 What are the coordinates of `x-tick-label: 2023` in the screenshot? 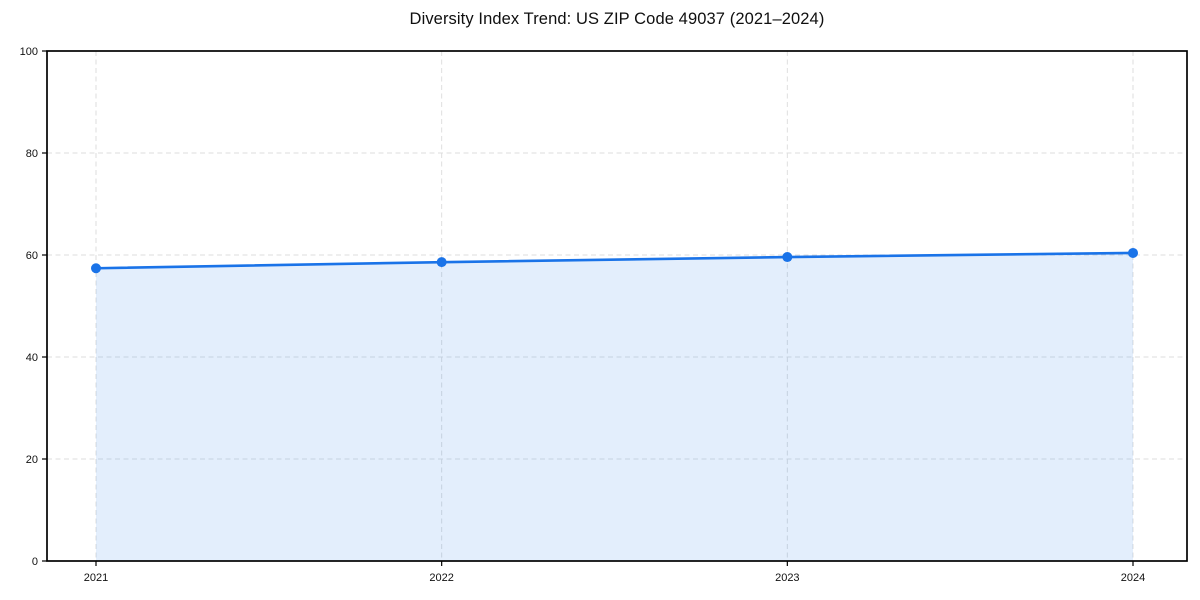 It's located at (787, 578).